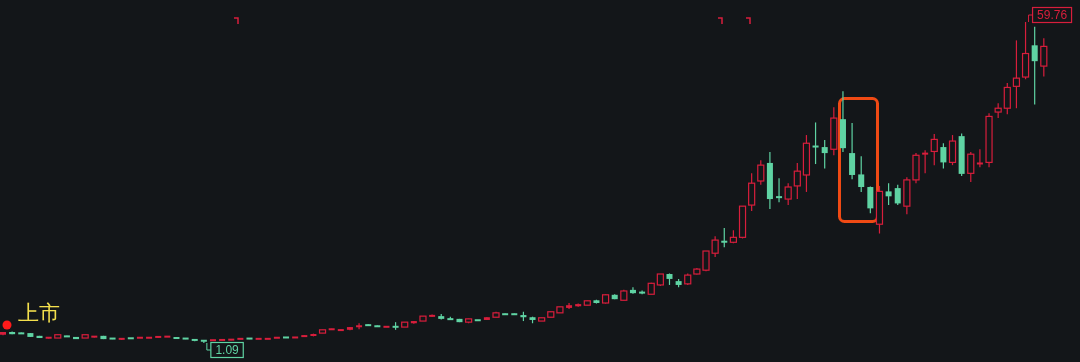 The image size is (1080, 362). What do you see at coordinates (227, 350) in the screenshot?
I see `annotation: 1.09` at bounding box center [227, 350].